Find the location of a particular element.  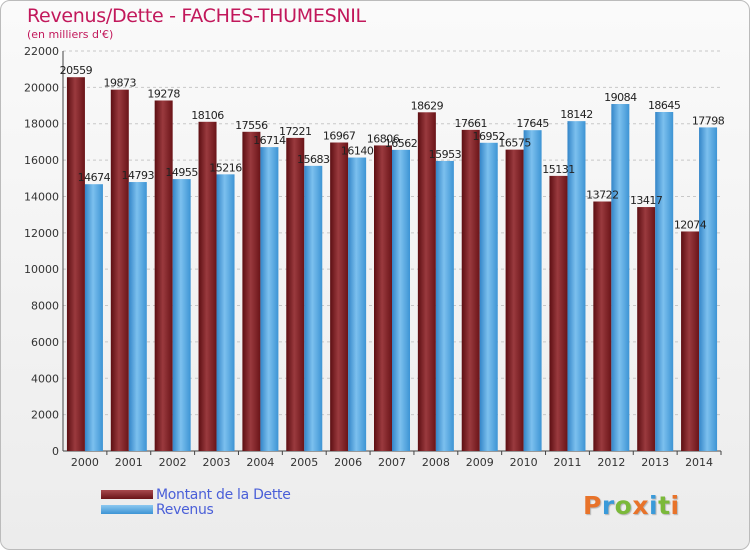

y-tick-label: 4000 is located at coordinates (45, 378).